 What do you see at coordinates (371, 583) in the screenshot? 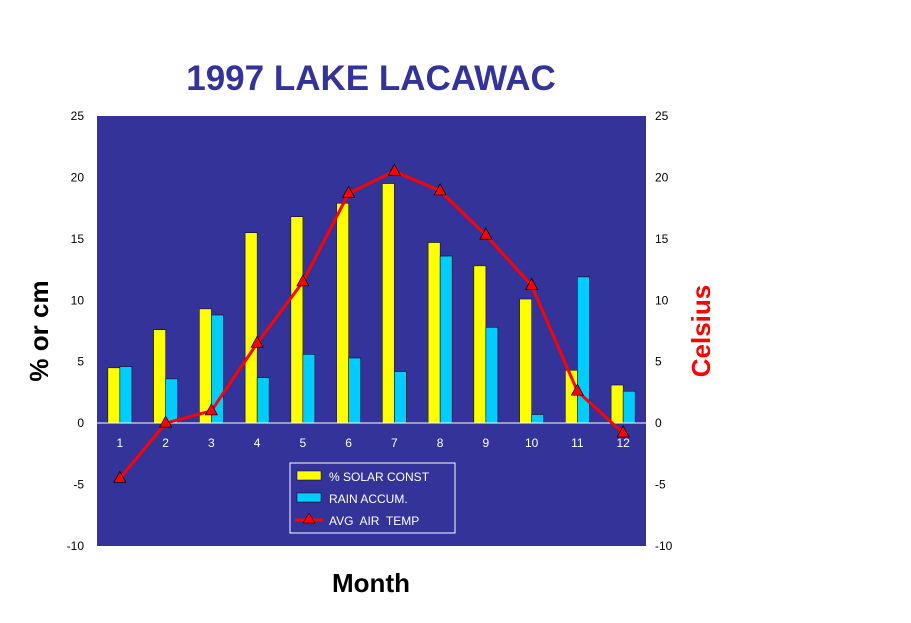
I see `x-axis-title: Month` at bounding box center [371, 583].